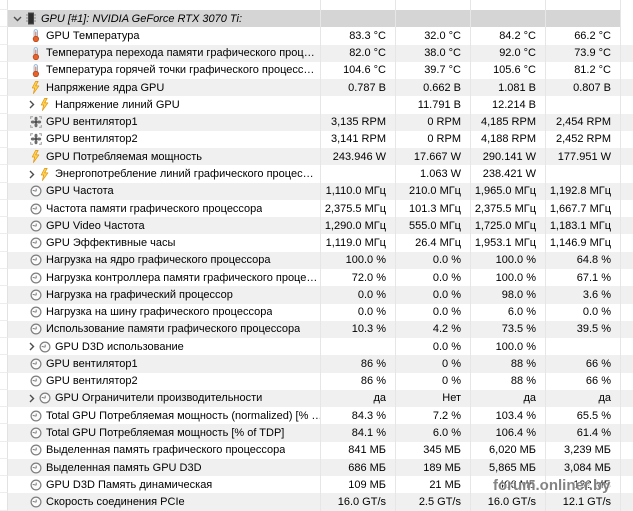 The height and width of the screenshot is (511, 633). I want to click on value-current: 3,135 RPM, so click(358, 122).